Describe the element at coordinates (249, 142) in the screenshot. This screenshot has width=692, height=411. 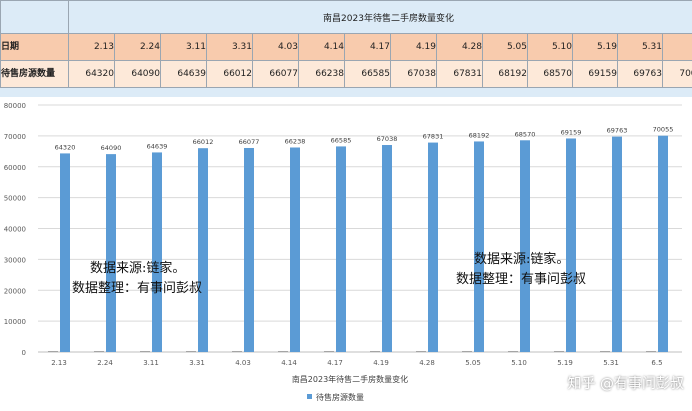
I see `bar-value-label: 66077` at that location.